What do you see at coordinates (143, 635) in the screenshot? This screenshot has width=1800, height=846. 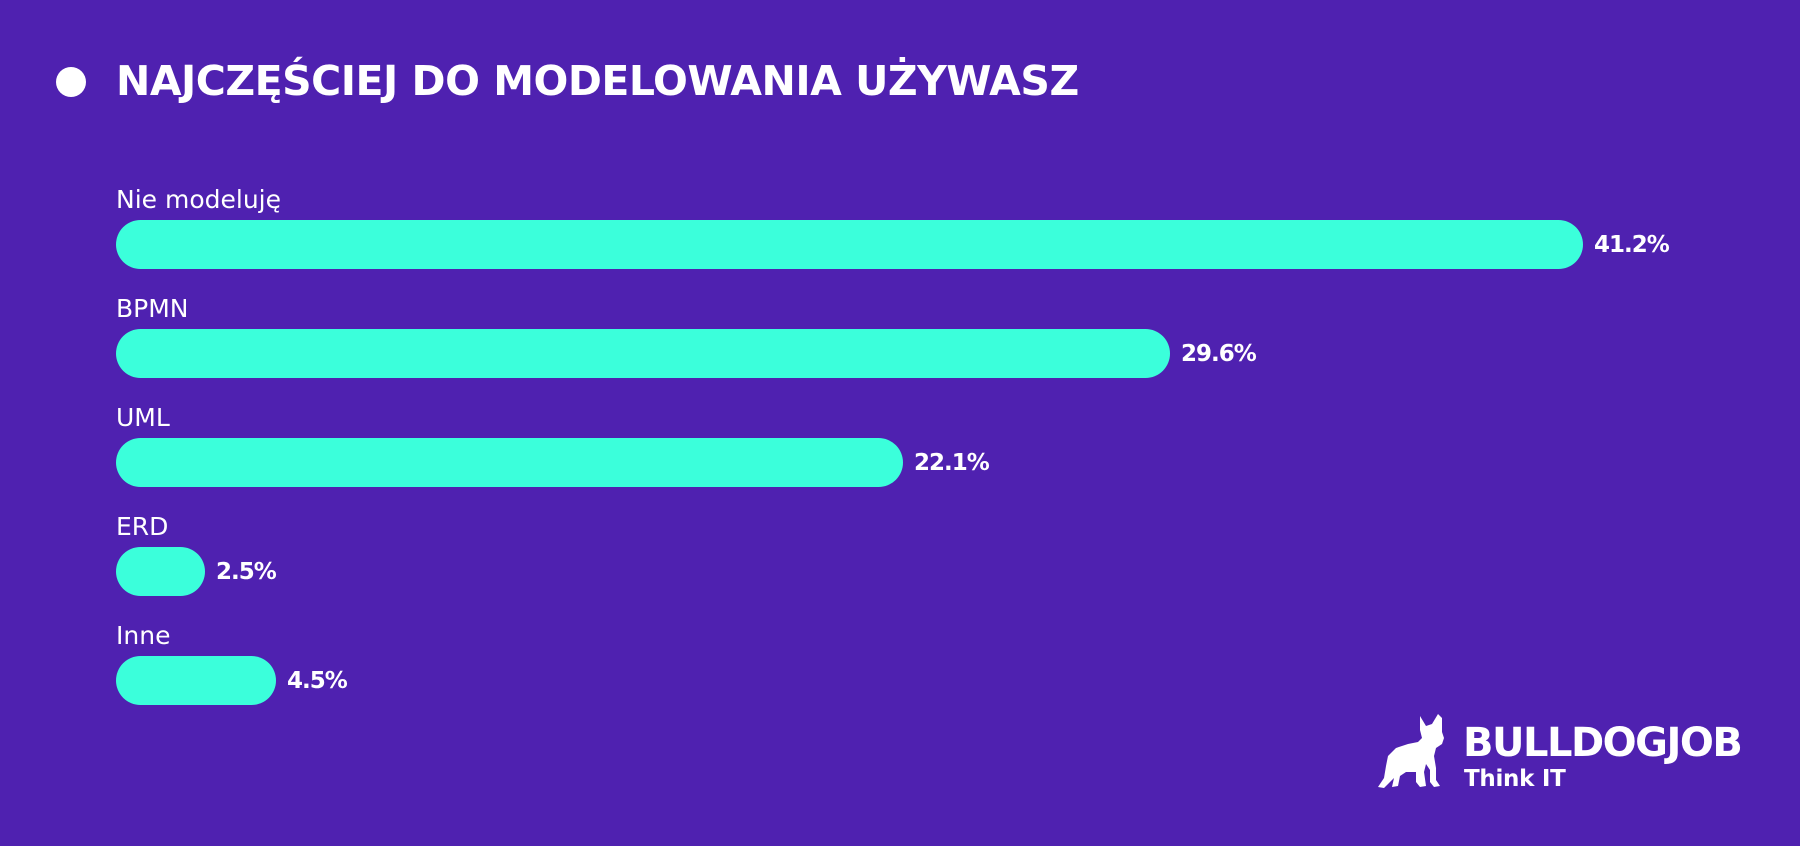 I see `bar-label: Inne` at bounding box center [143, 635].